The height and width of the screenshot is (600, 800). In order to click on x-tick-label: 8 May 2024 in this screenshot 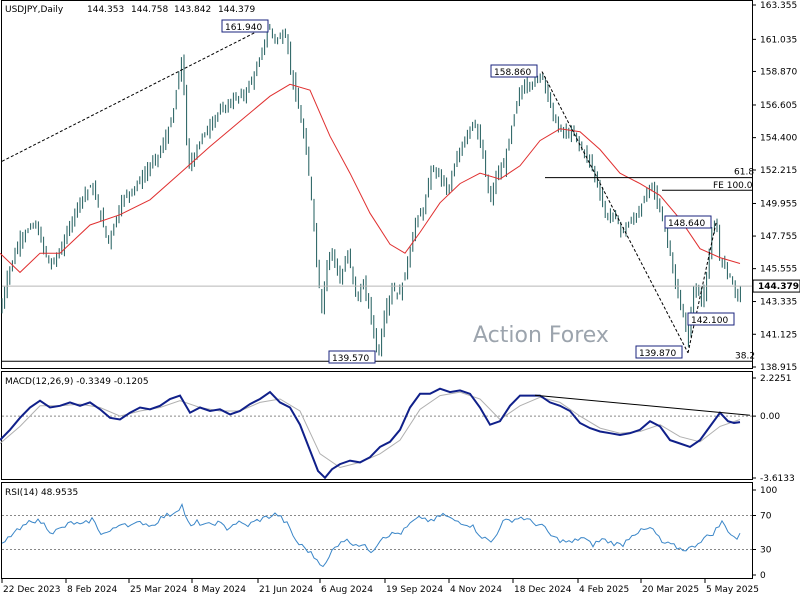, I will do `click(219, 590)`.